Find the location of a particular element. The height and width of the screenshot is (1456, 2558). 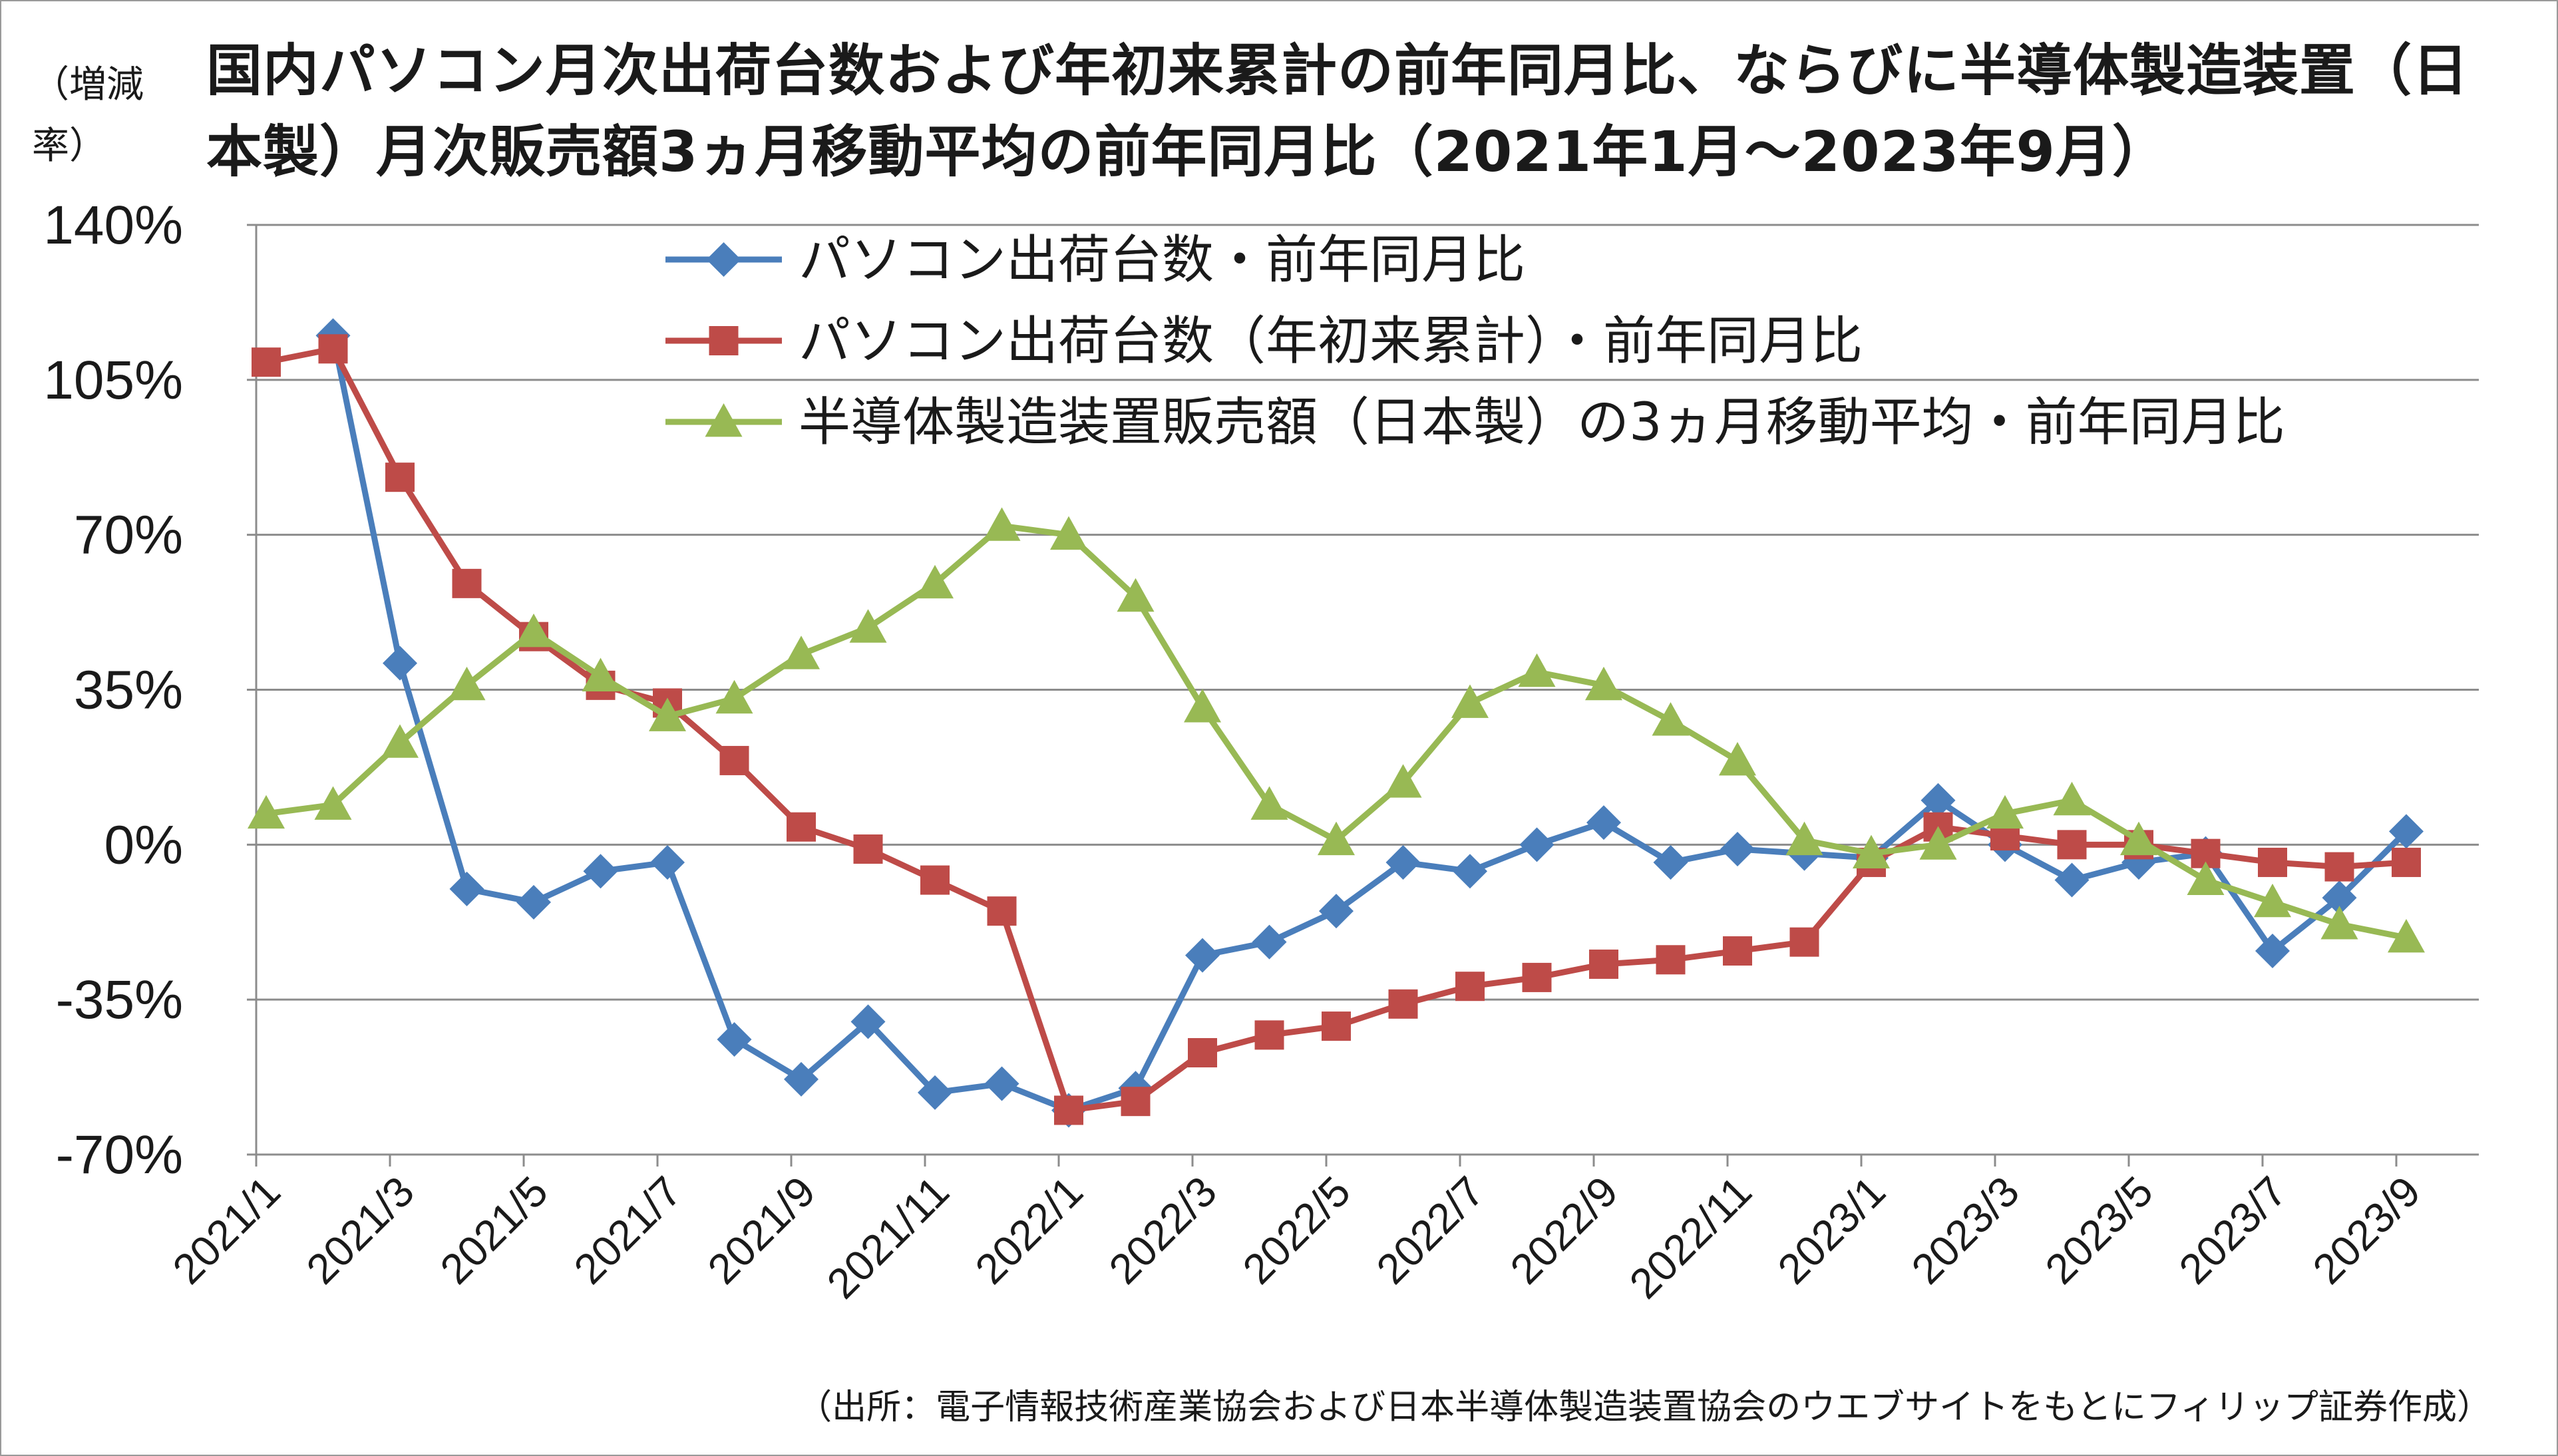

x-tick-label: 2021/7 is located at coordinates (628, 1230).